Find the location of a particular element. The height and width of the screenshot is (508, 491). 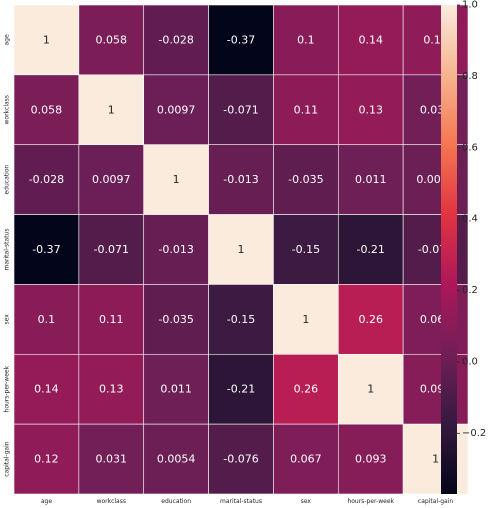

heatmap-cell-hours-per-week-capital-gain is located at coordinates (435, 389).